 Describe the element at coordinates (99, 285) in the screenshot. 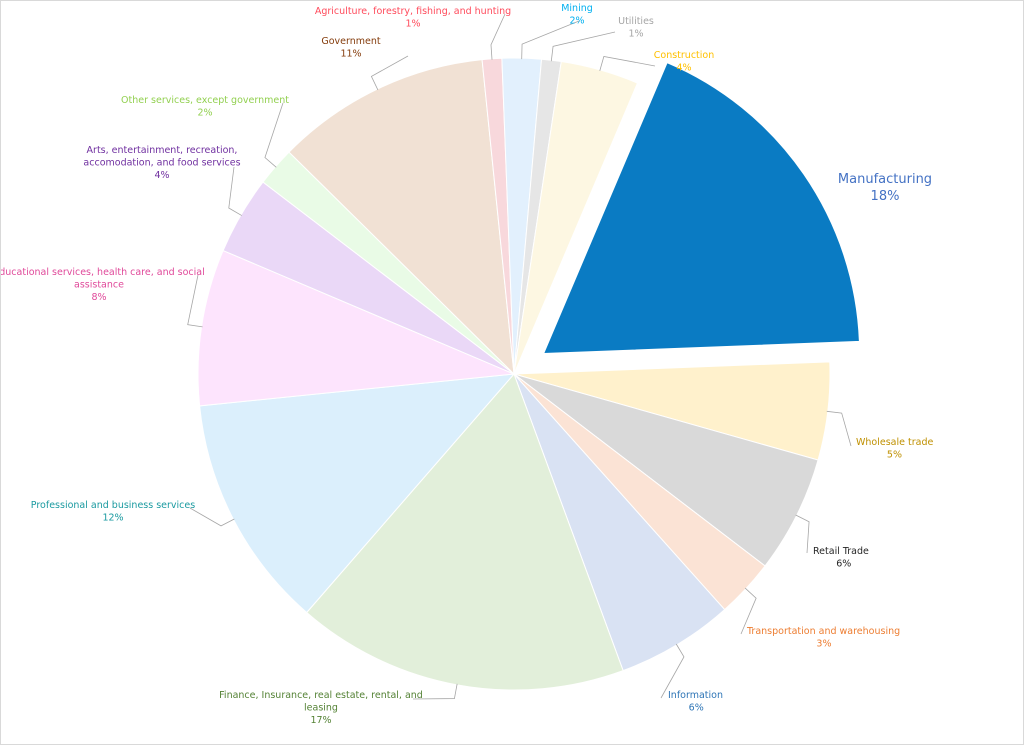

I see `data-label-category: assistance` at that location.